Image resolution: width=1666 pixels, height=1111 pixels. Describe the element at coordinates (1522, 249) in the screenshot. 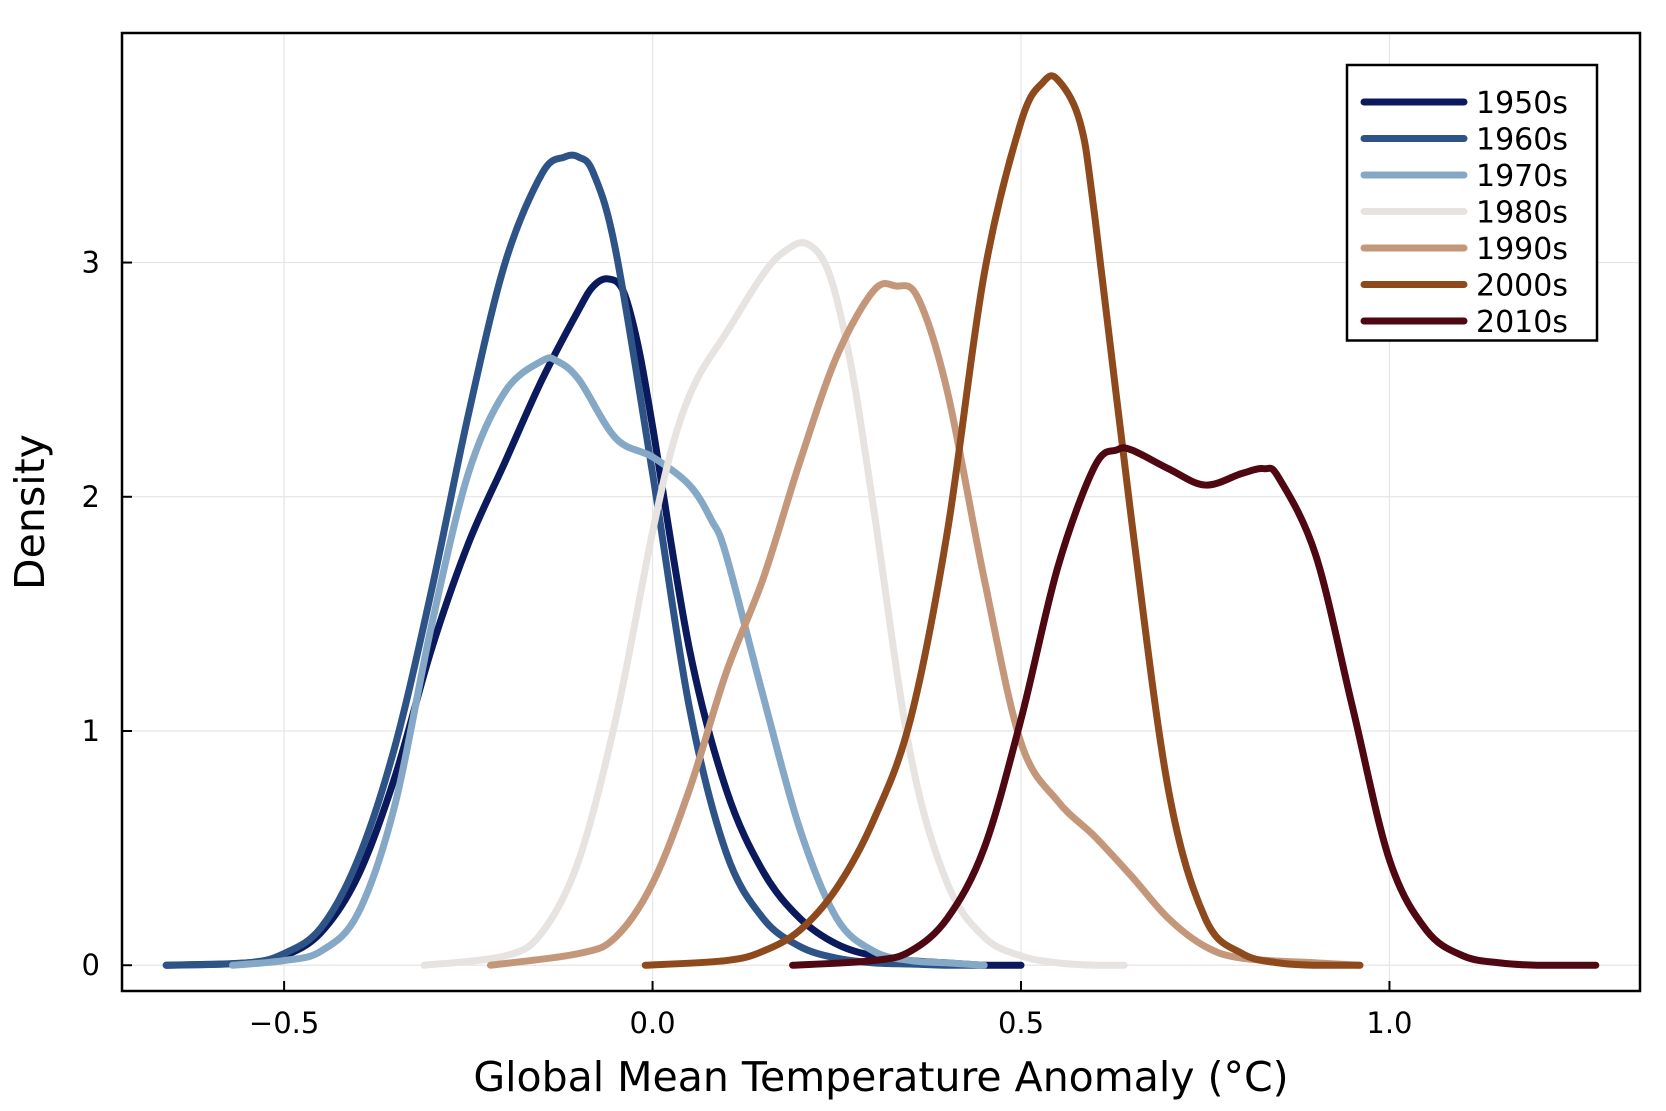

I see `legend-label: 1990s` at that location.